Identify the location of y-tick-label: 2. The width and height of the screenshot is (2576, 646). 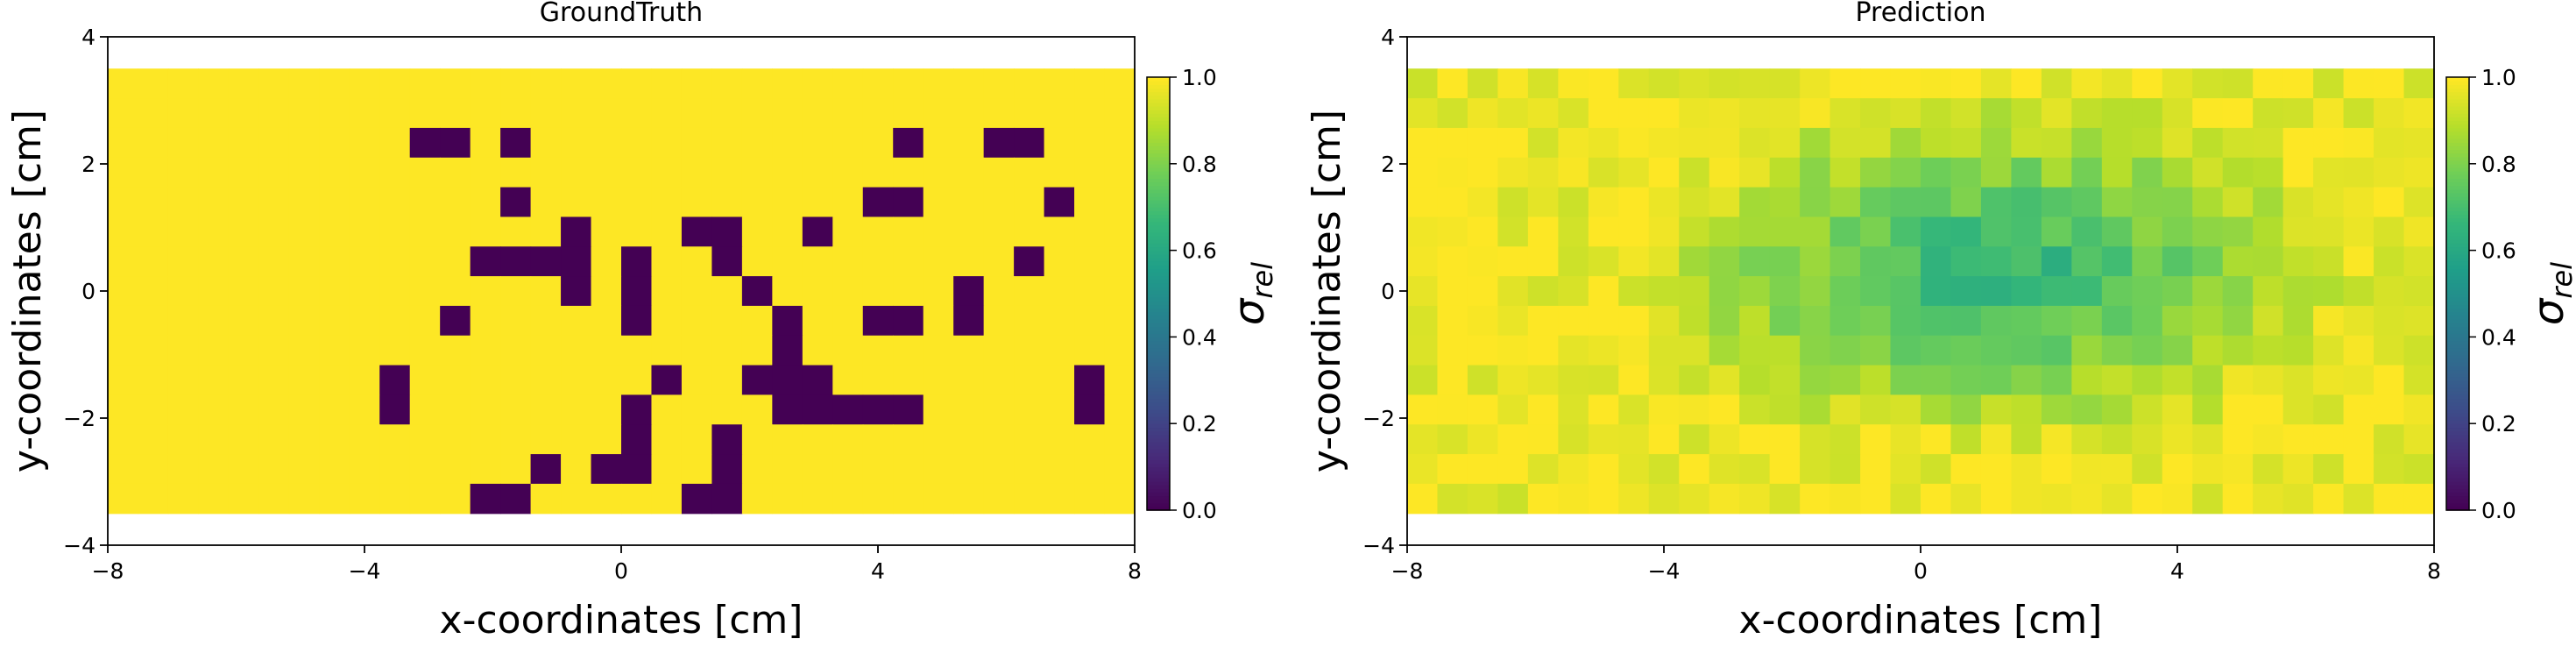
(88, 165).